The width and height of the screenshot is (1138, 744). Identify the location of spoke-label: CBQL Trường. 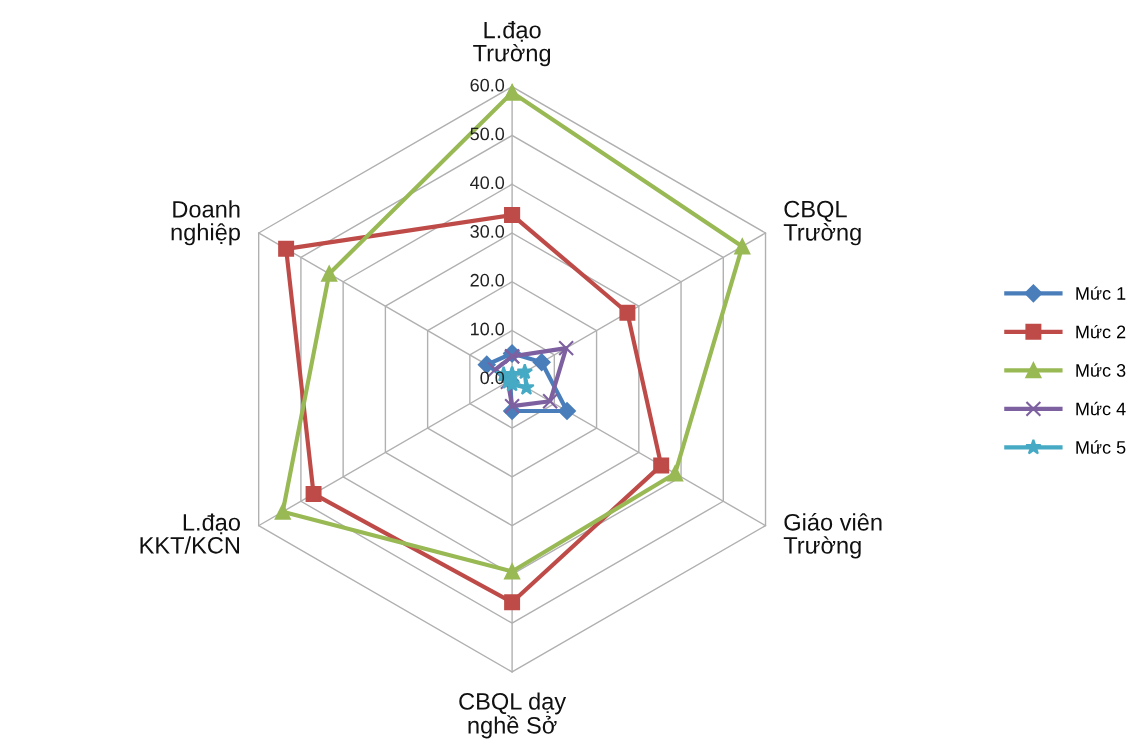
(822, 223).